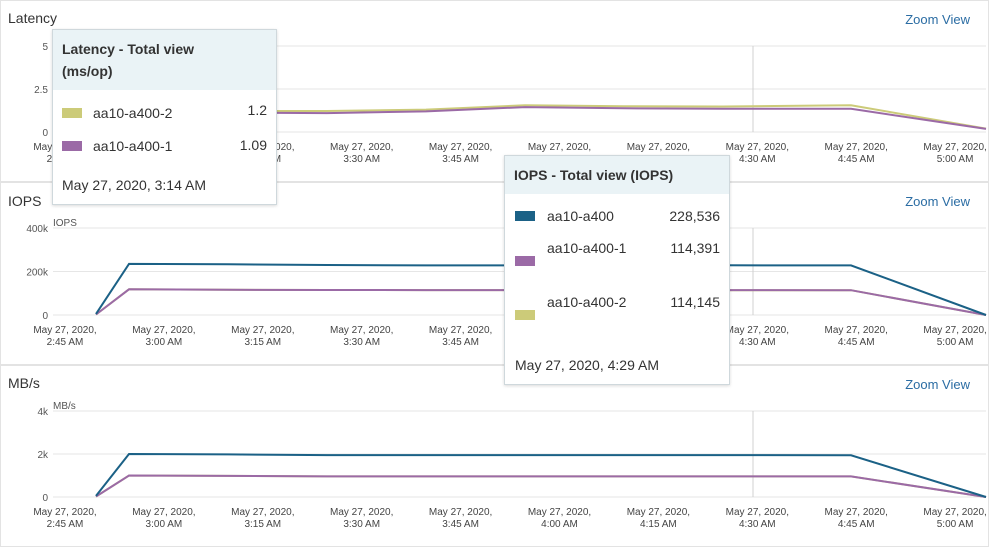 This screenshot has height=548, width=991. I want to click on latency-zoom-view-link: Zoom View, so click(937, 19).